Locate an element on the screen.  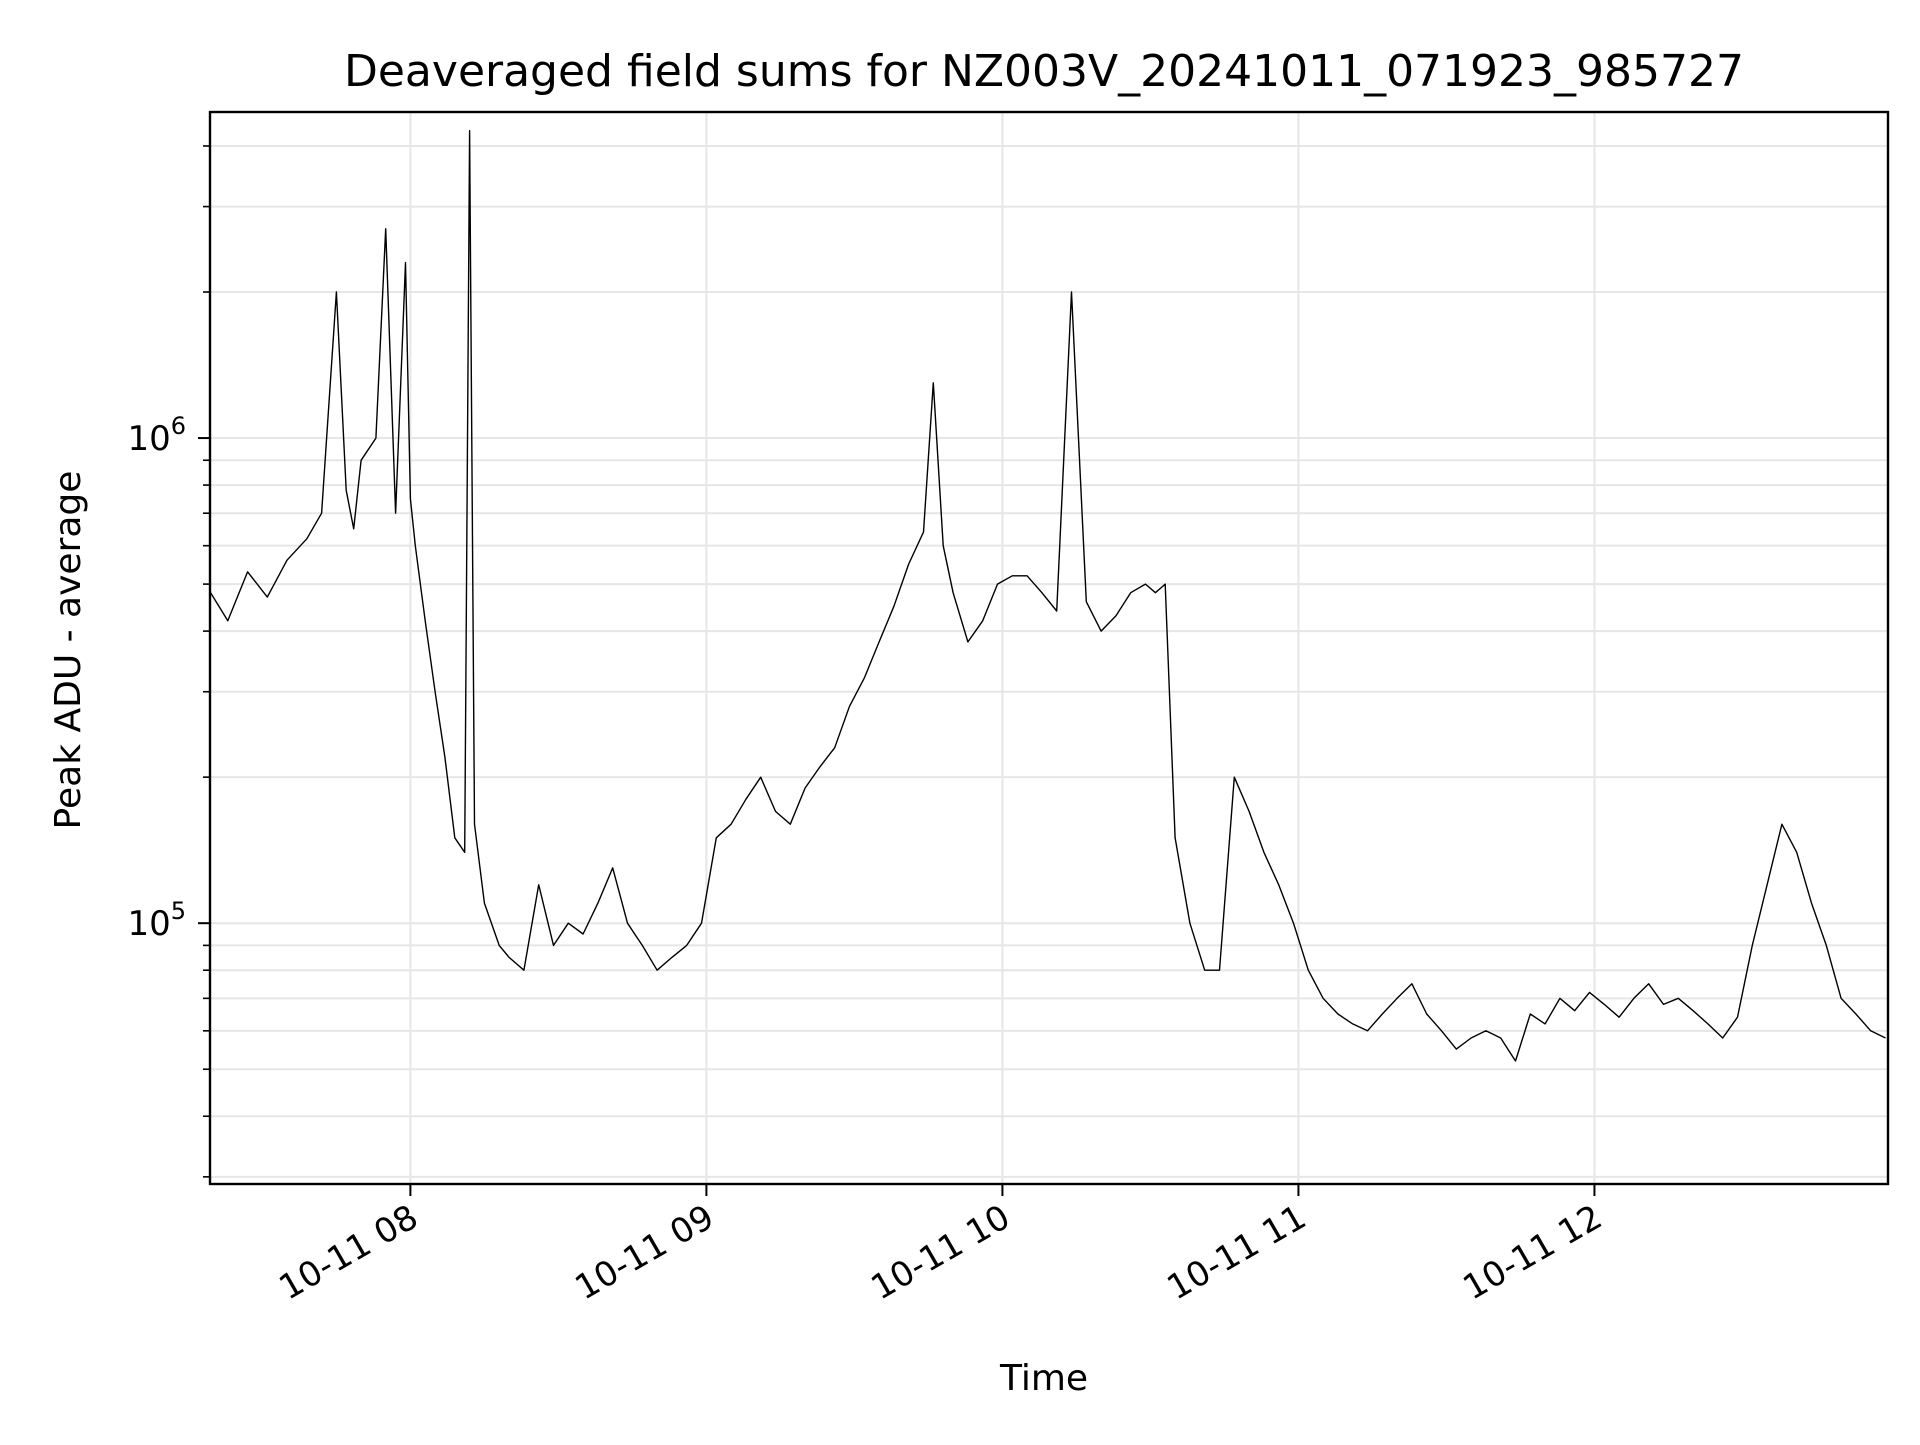
x-tick-label: 10-11 08 is located at coordinates (348, 1252).